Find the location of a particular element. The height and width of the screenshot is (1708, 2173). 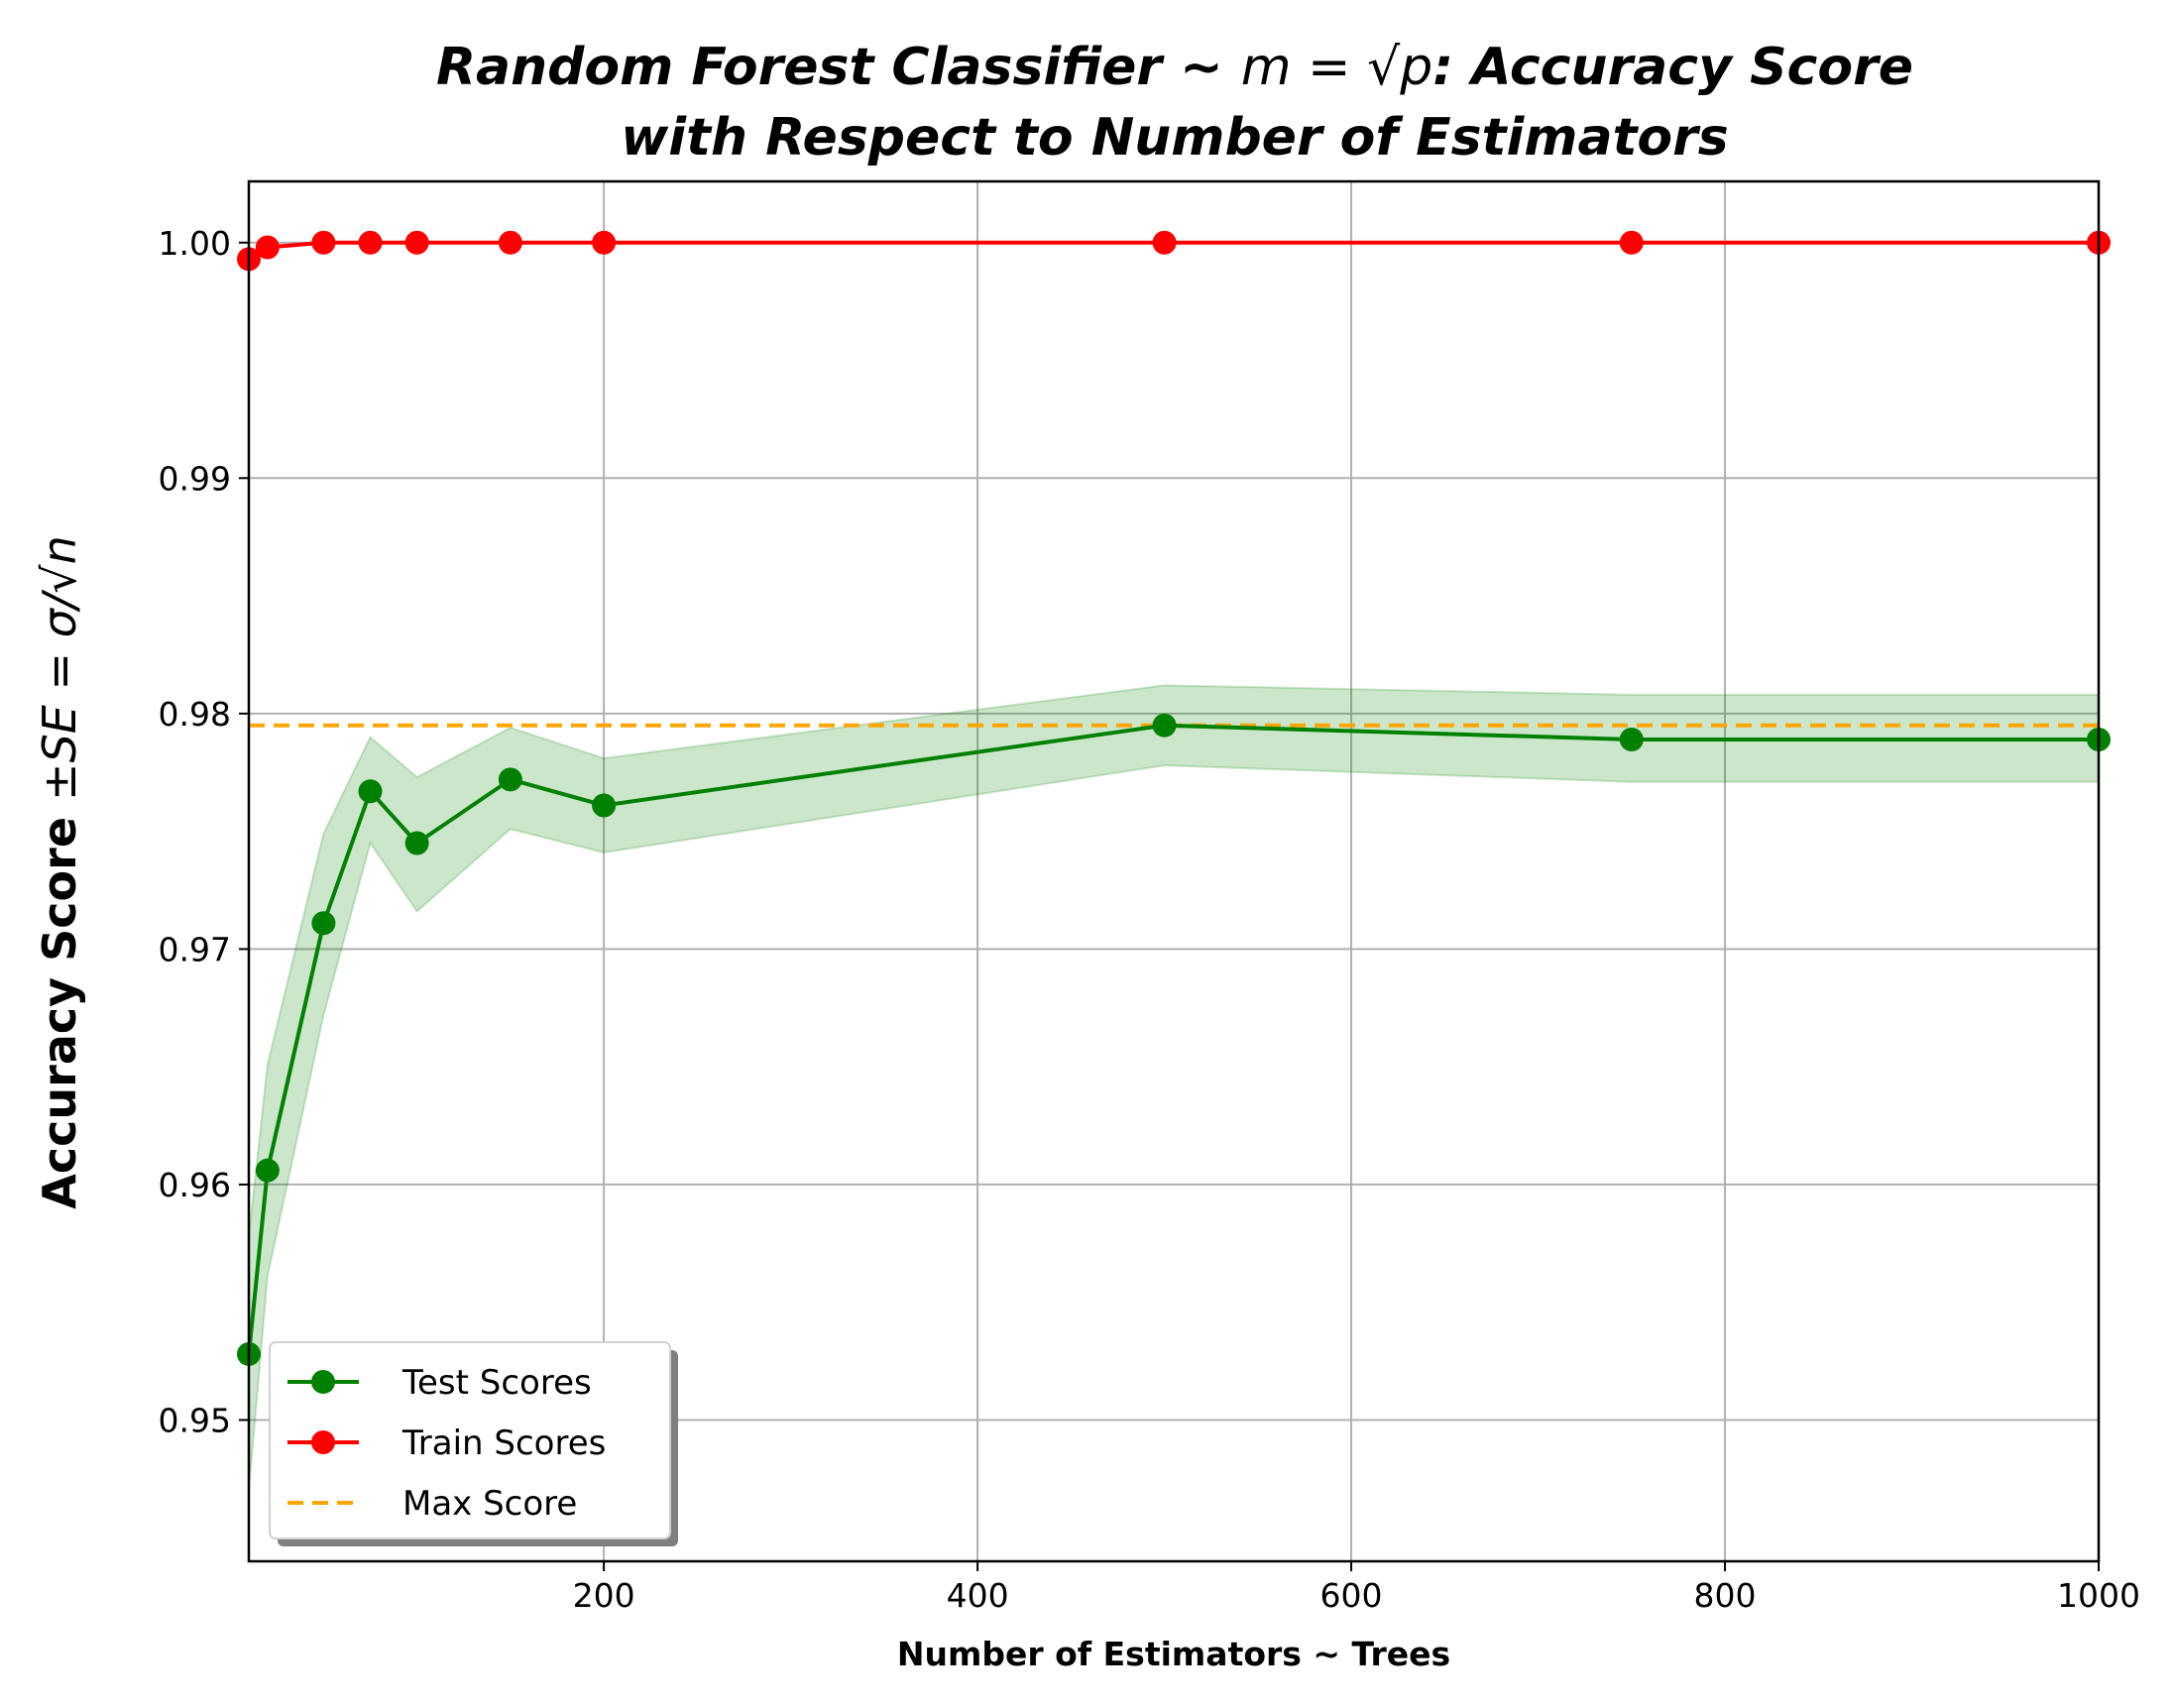

legend-train-scores-label: Train Scores is located at coordinates (503, 1443).